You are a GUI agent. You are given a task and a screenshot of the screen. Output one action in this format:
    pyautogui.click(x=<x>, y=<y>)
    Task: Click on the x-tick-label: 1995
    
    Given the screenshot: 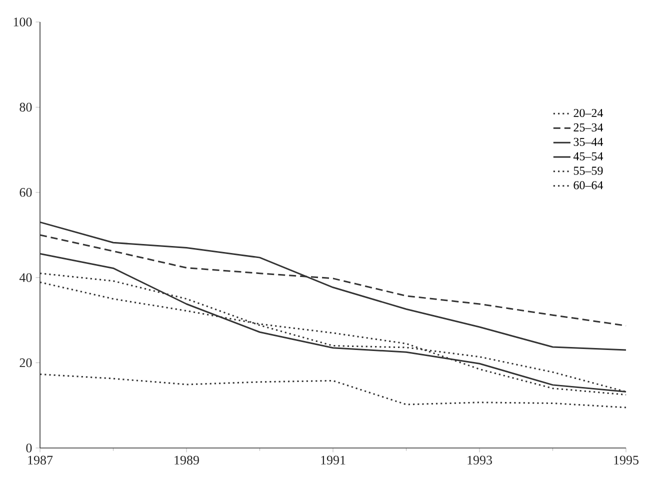 What is the action you would take?
    pyautogui.click(x=626, y=460)
    